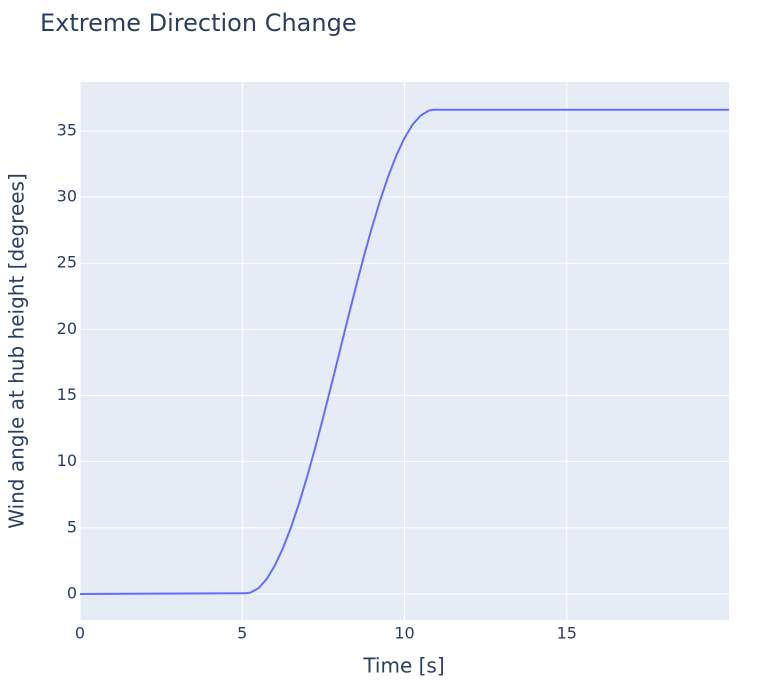 This screenshot has width=771, height=697. I want to click on y-tick-label: 25, so click(67, 262).